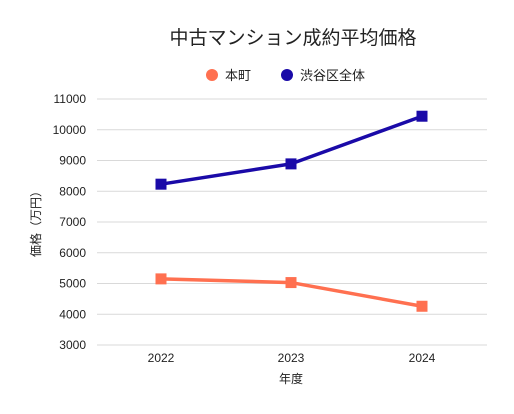 This screenshot has height=414, width=514. Describe the element at coordinates (422, 306) in the screenshot. I see `point-0-2024` at that location.